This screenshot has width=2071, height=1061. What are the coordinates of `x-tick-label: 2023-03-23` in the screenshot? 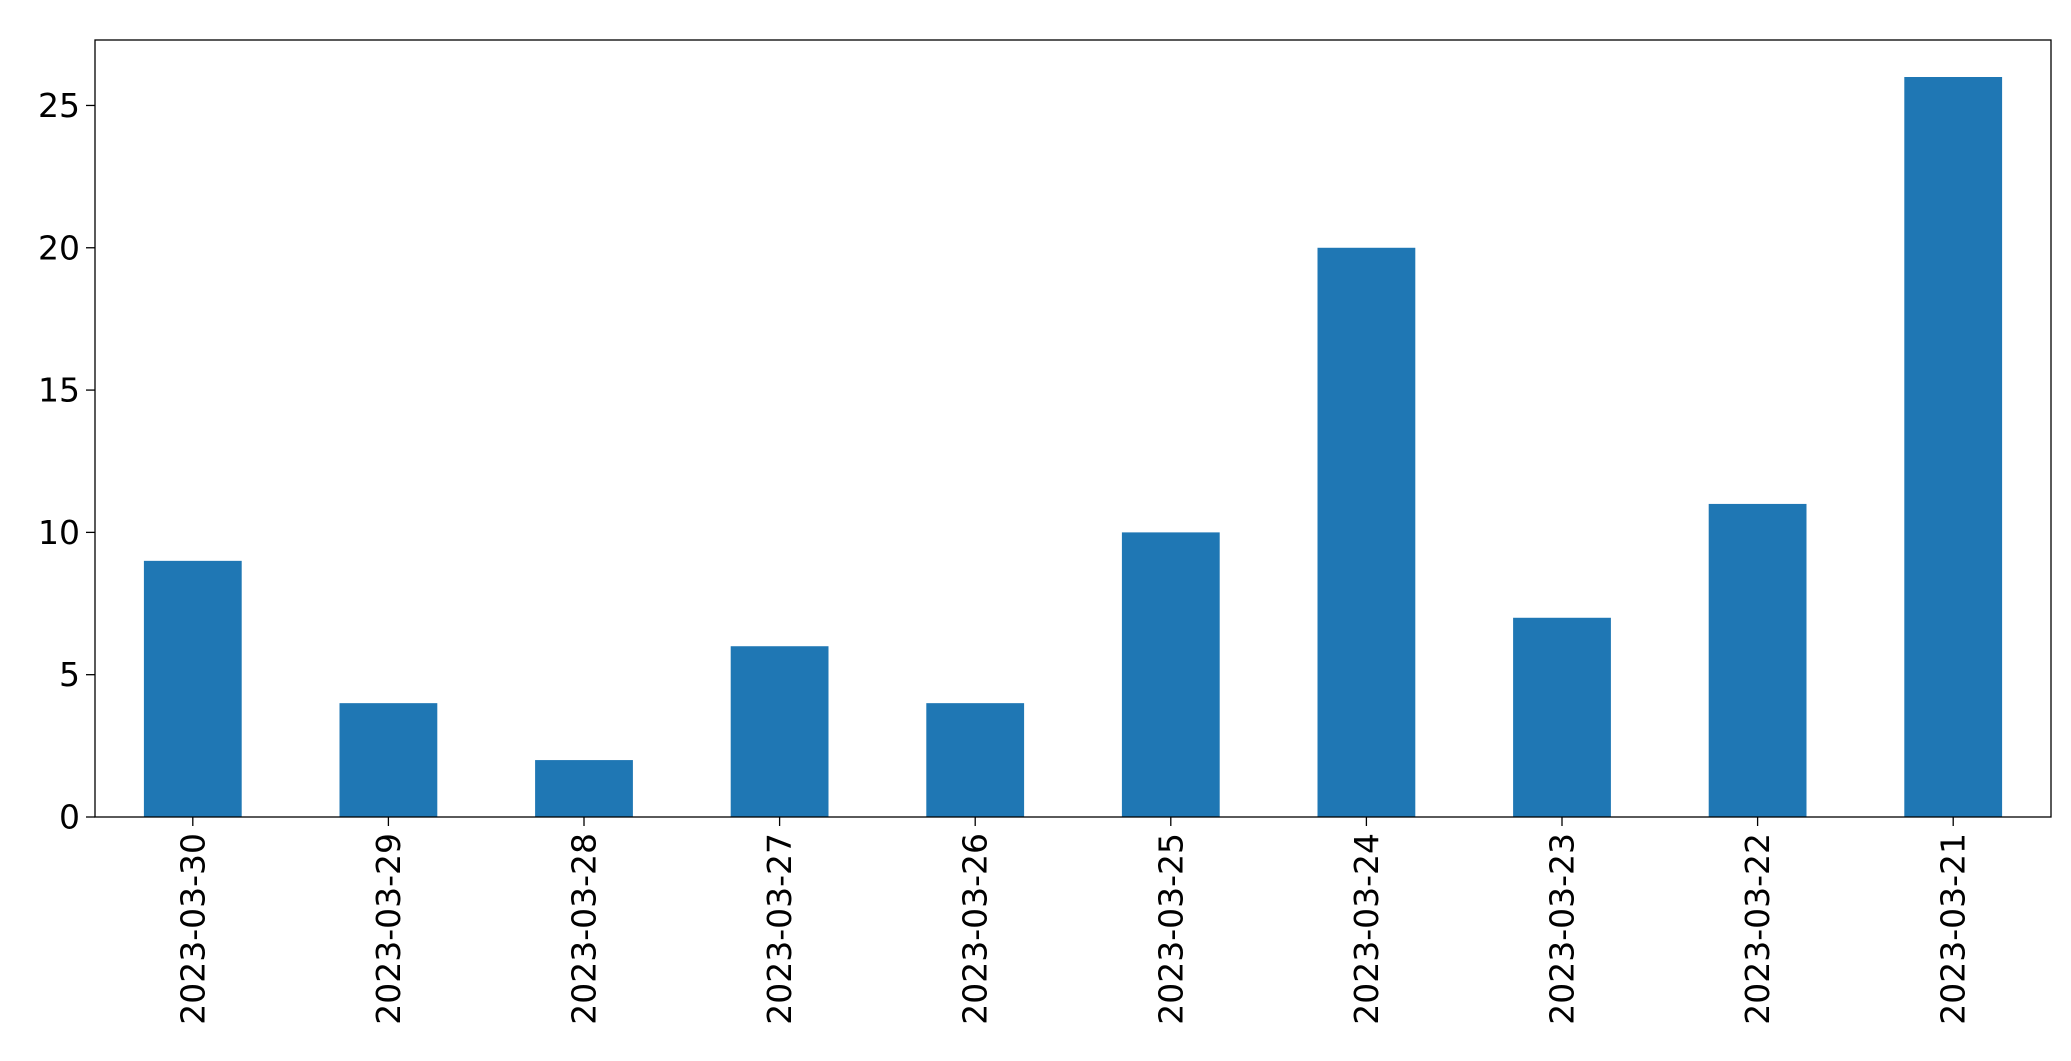 It's located at (1562, 929).